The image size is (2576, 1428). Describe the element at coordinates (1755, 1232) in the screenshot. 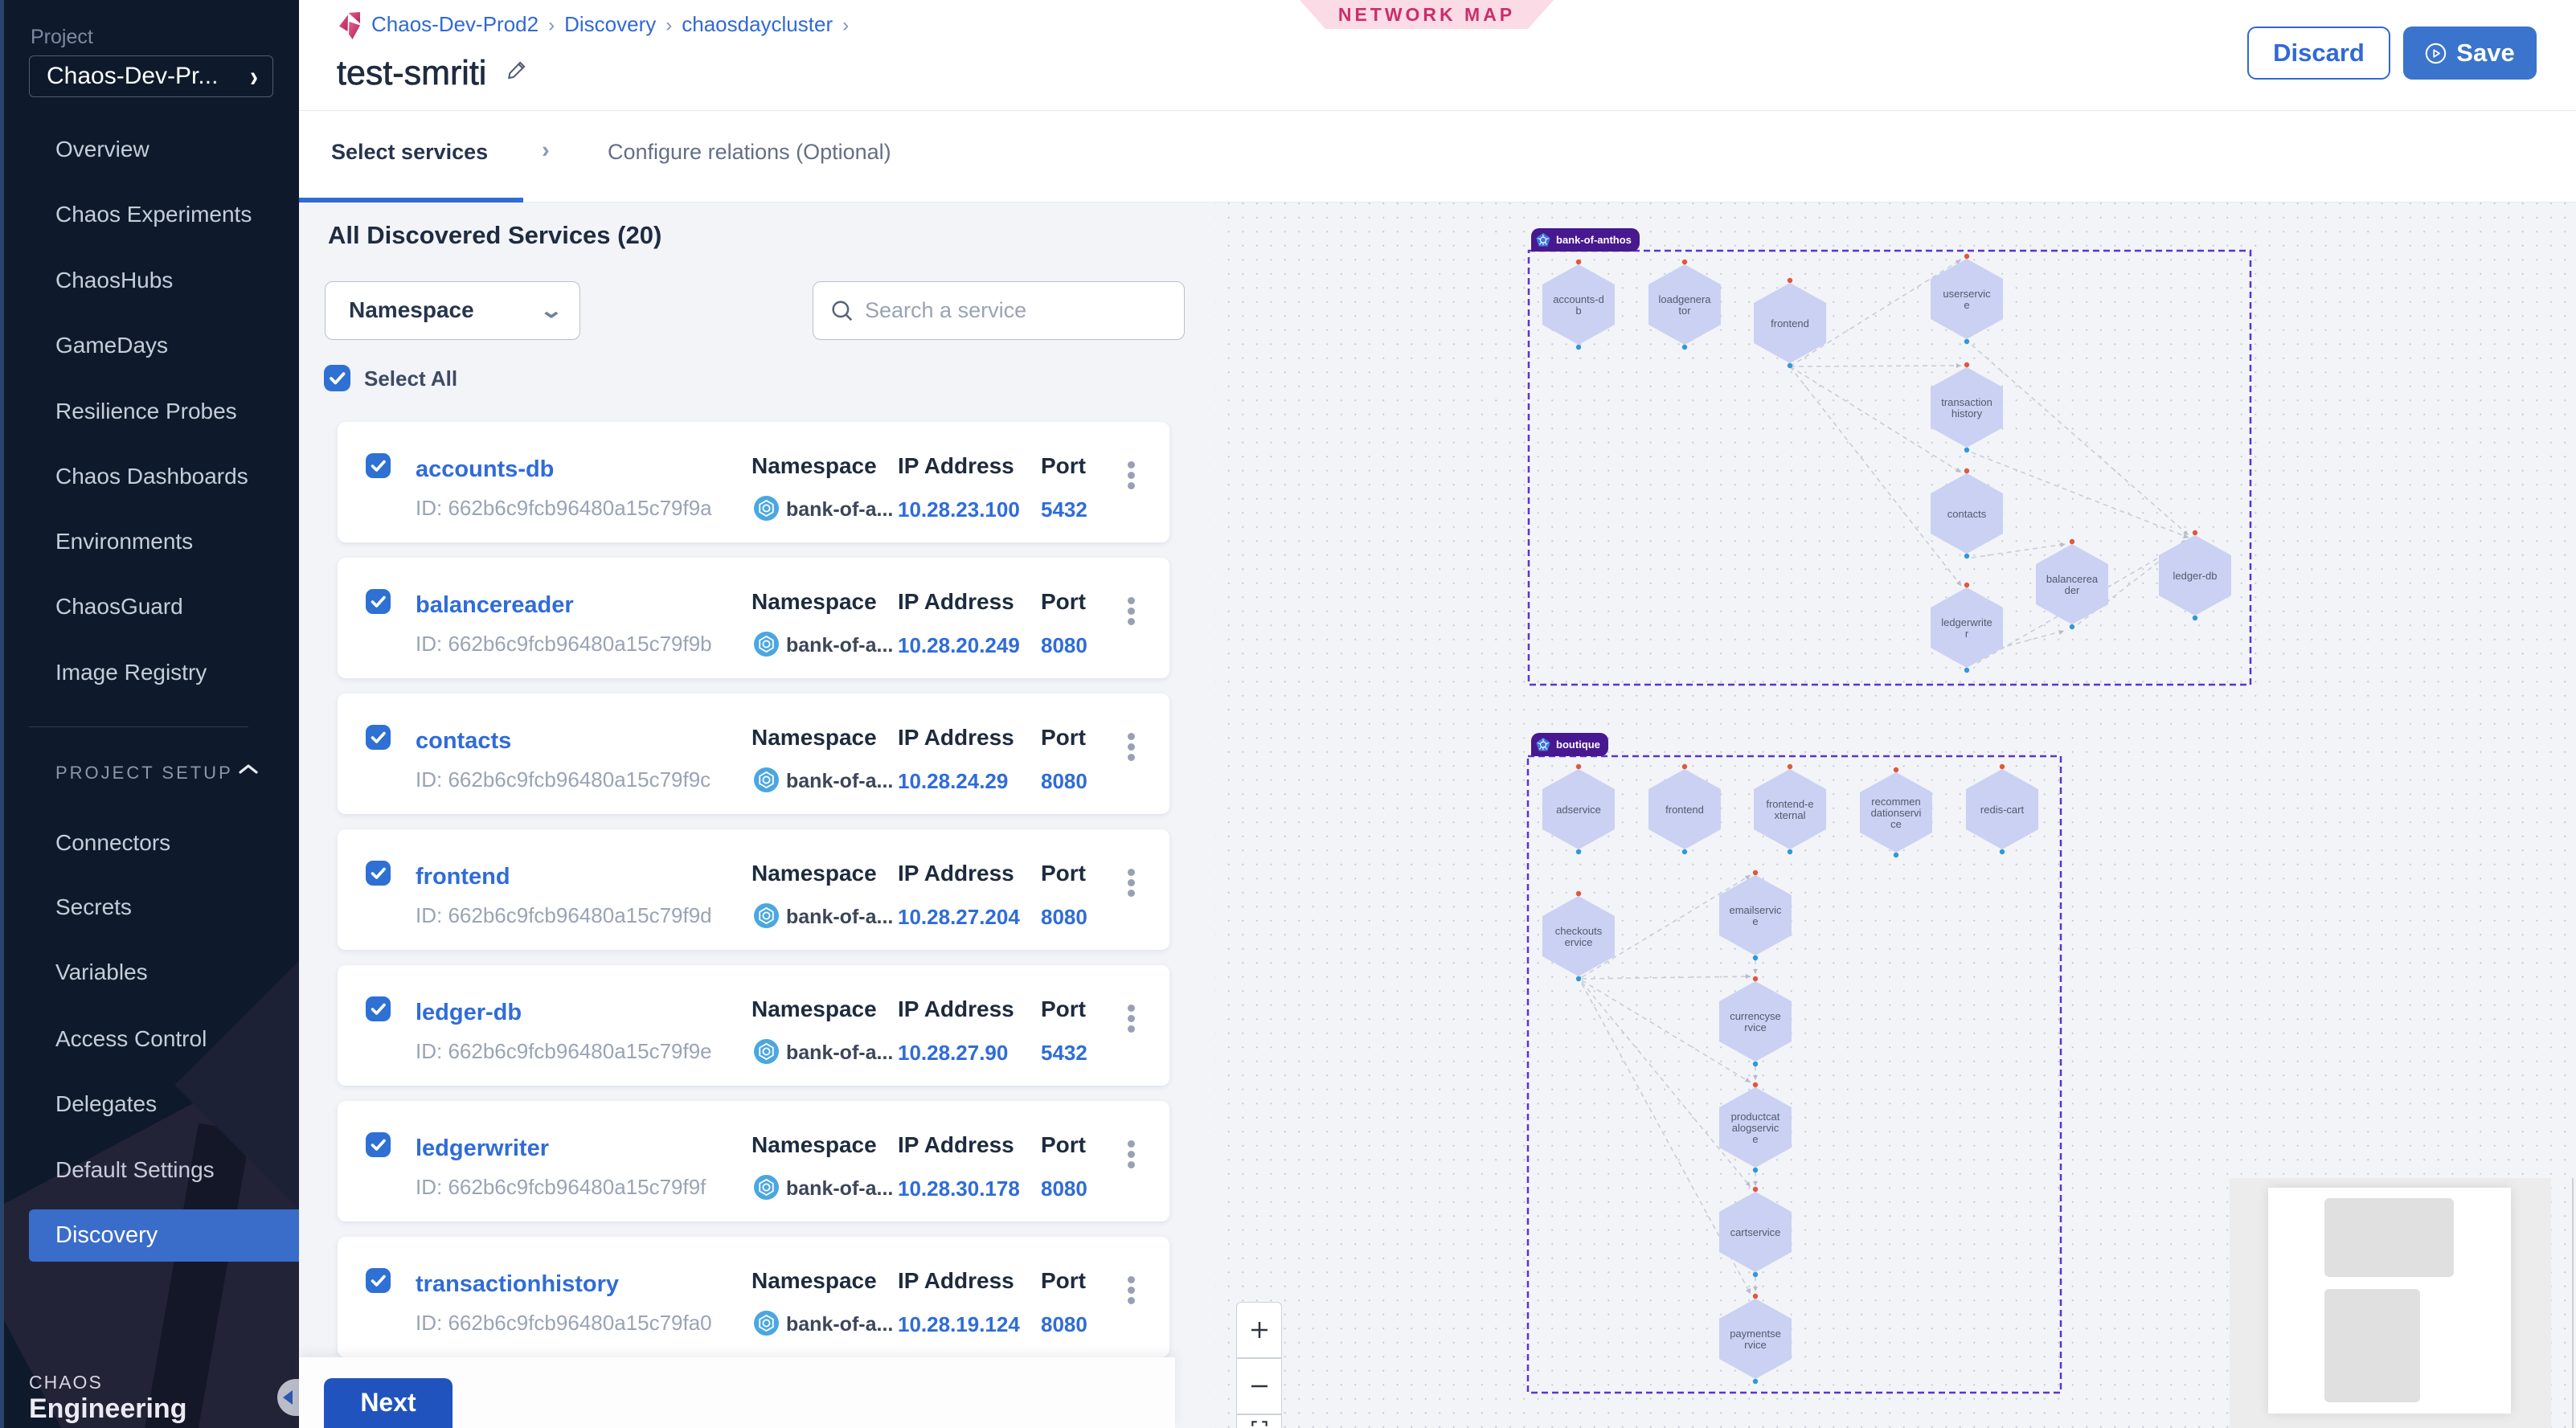

I see `svg-text: cartservice` at that location.